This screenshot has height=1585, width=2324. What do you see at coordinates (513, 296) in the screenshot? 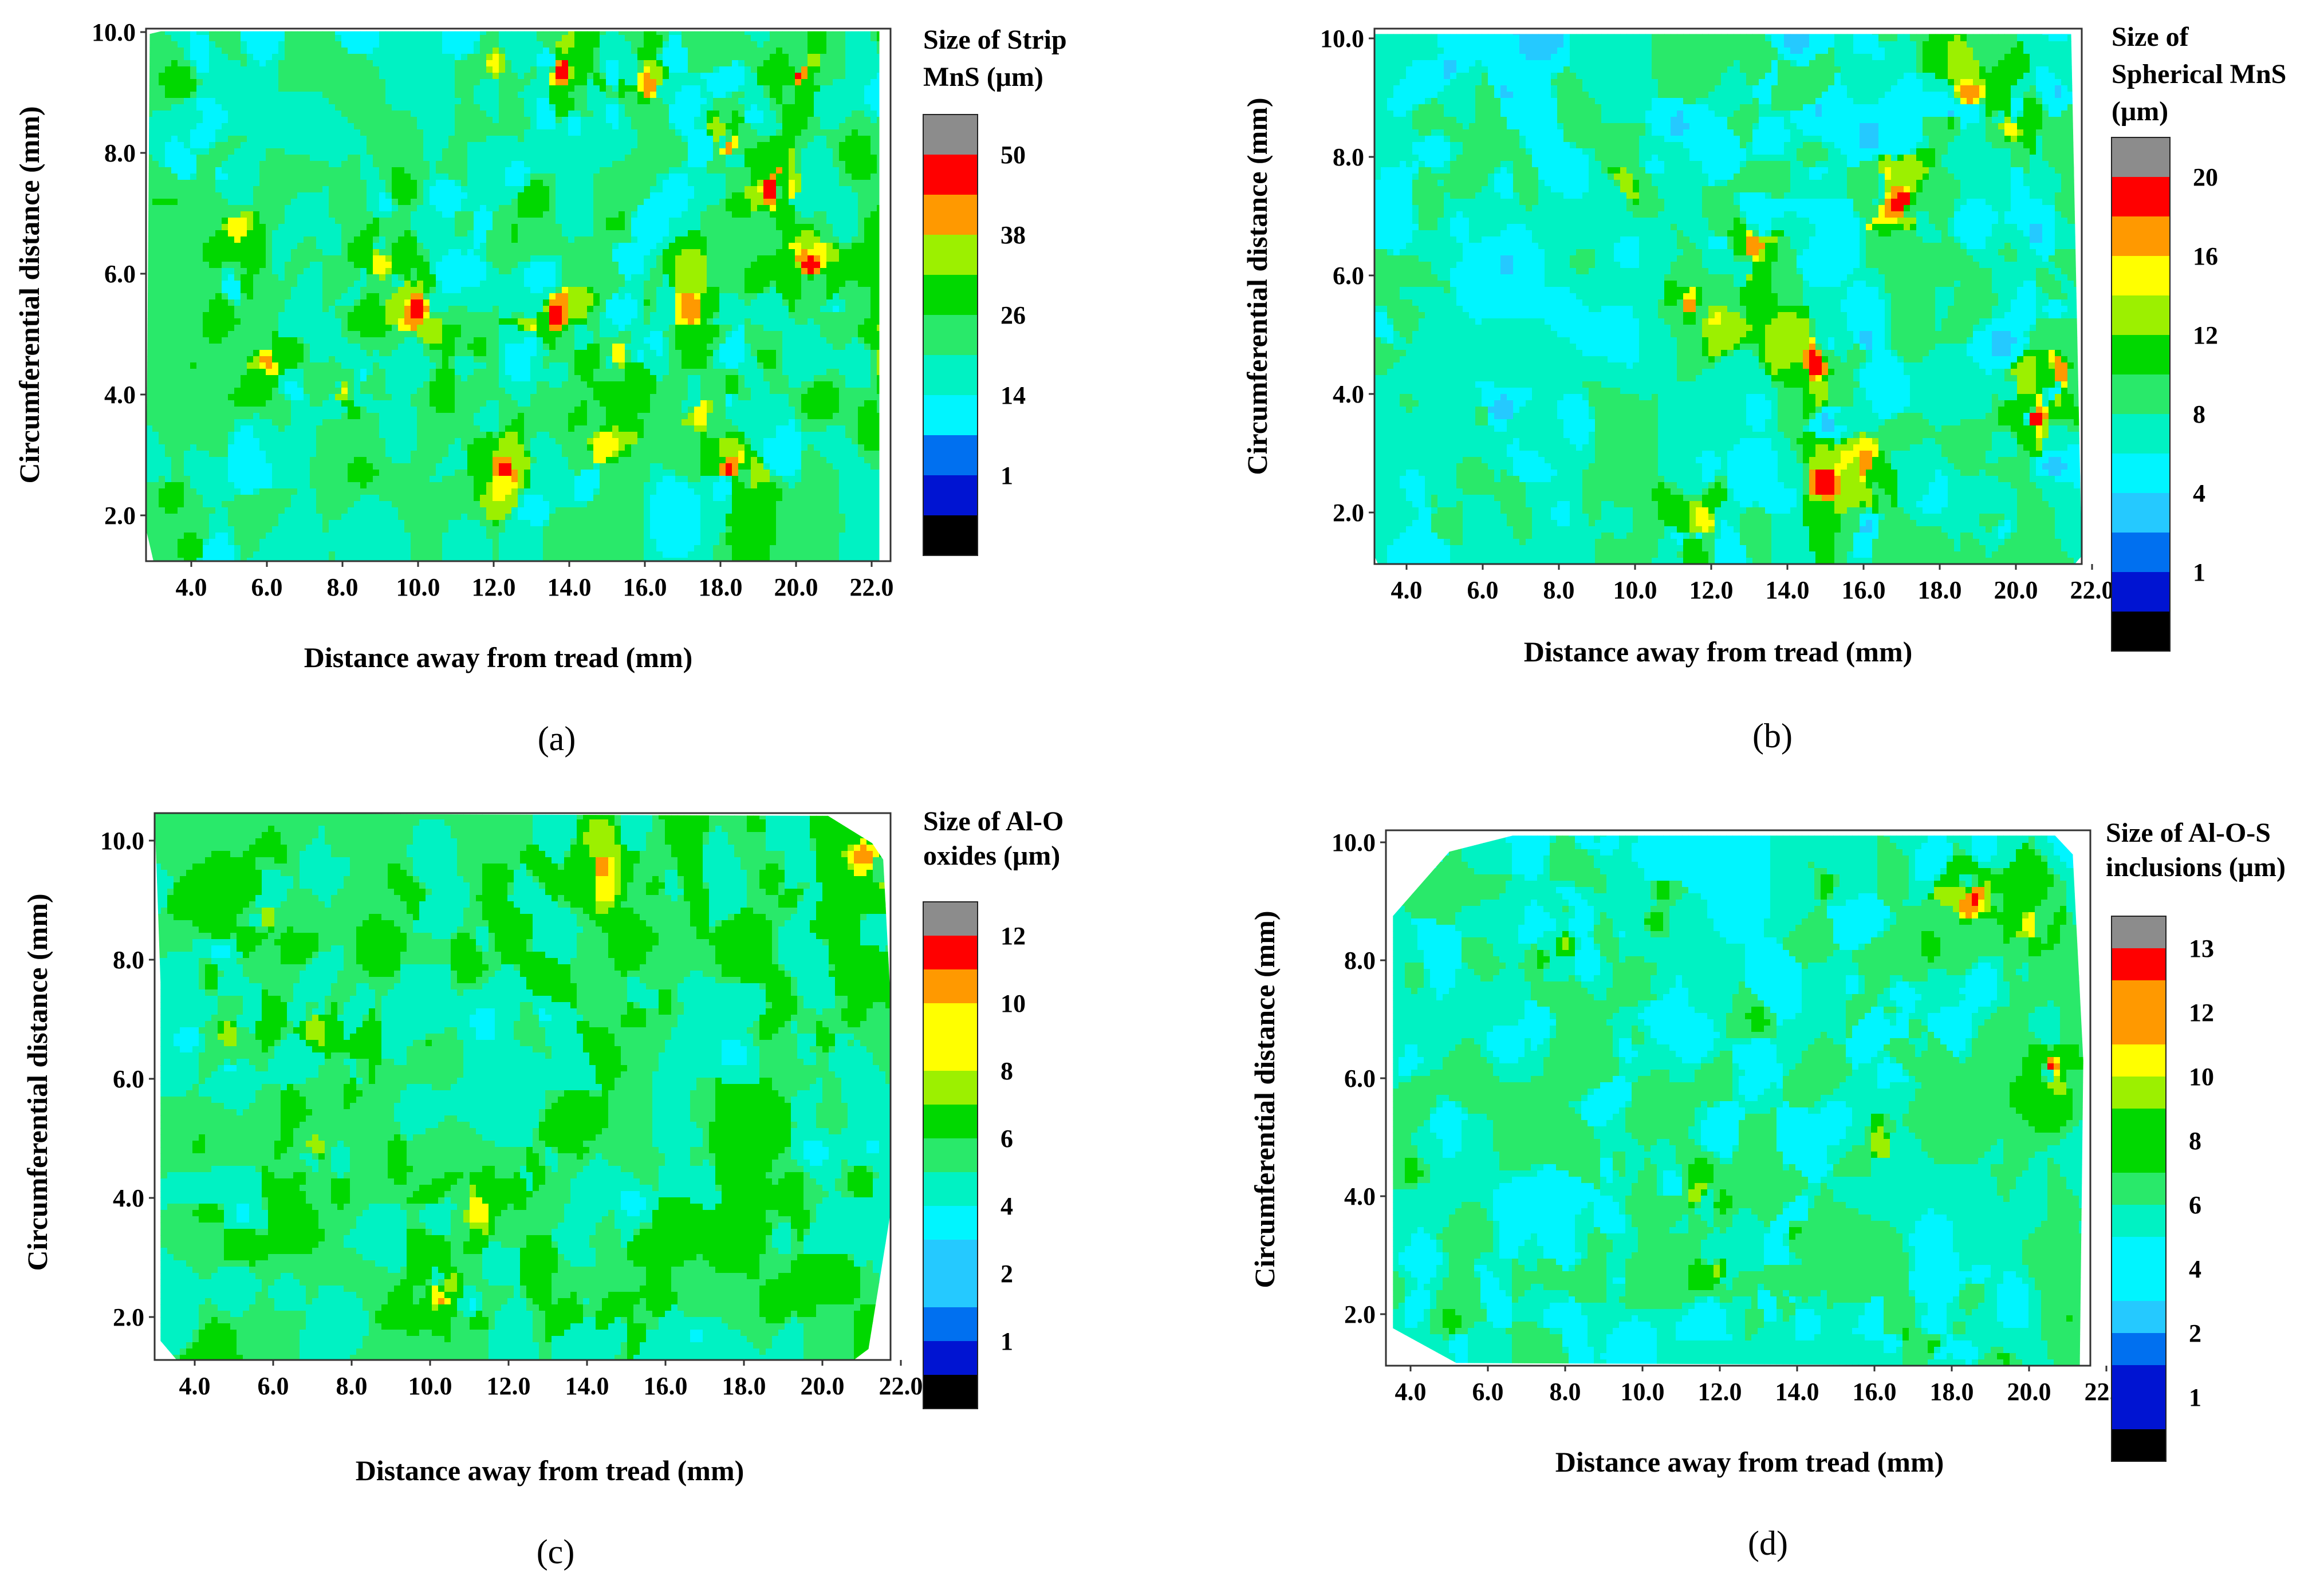
I see `contour-field` at bounding box center [513, 296].